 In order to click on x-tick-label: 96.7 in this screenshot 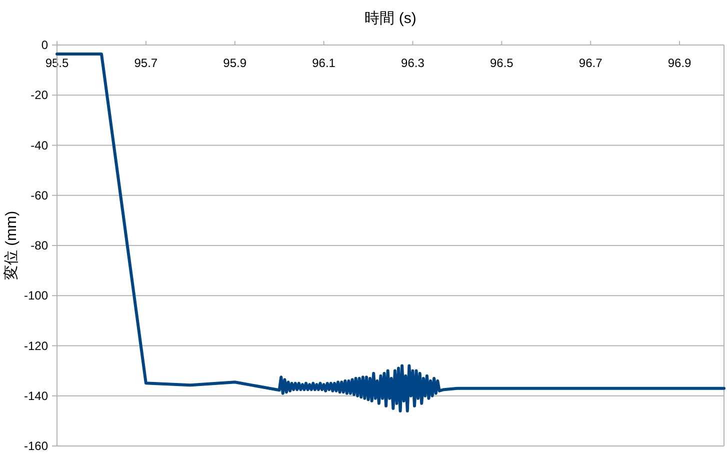, I will do `click(590, 63)`.